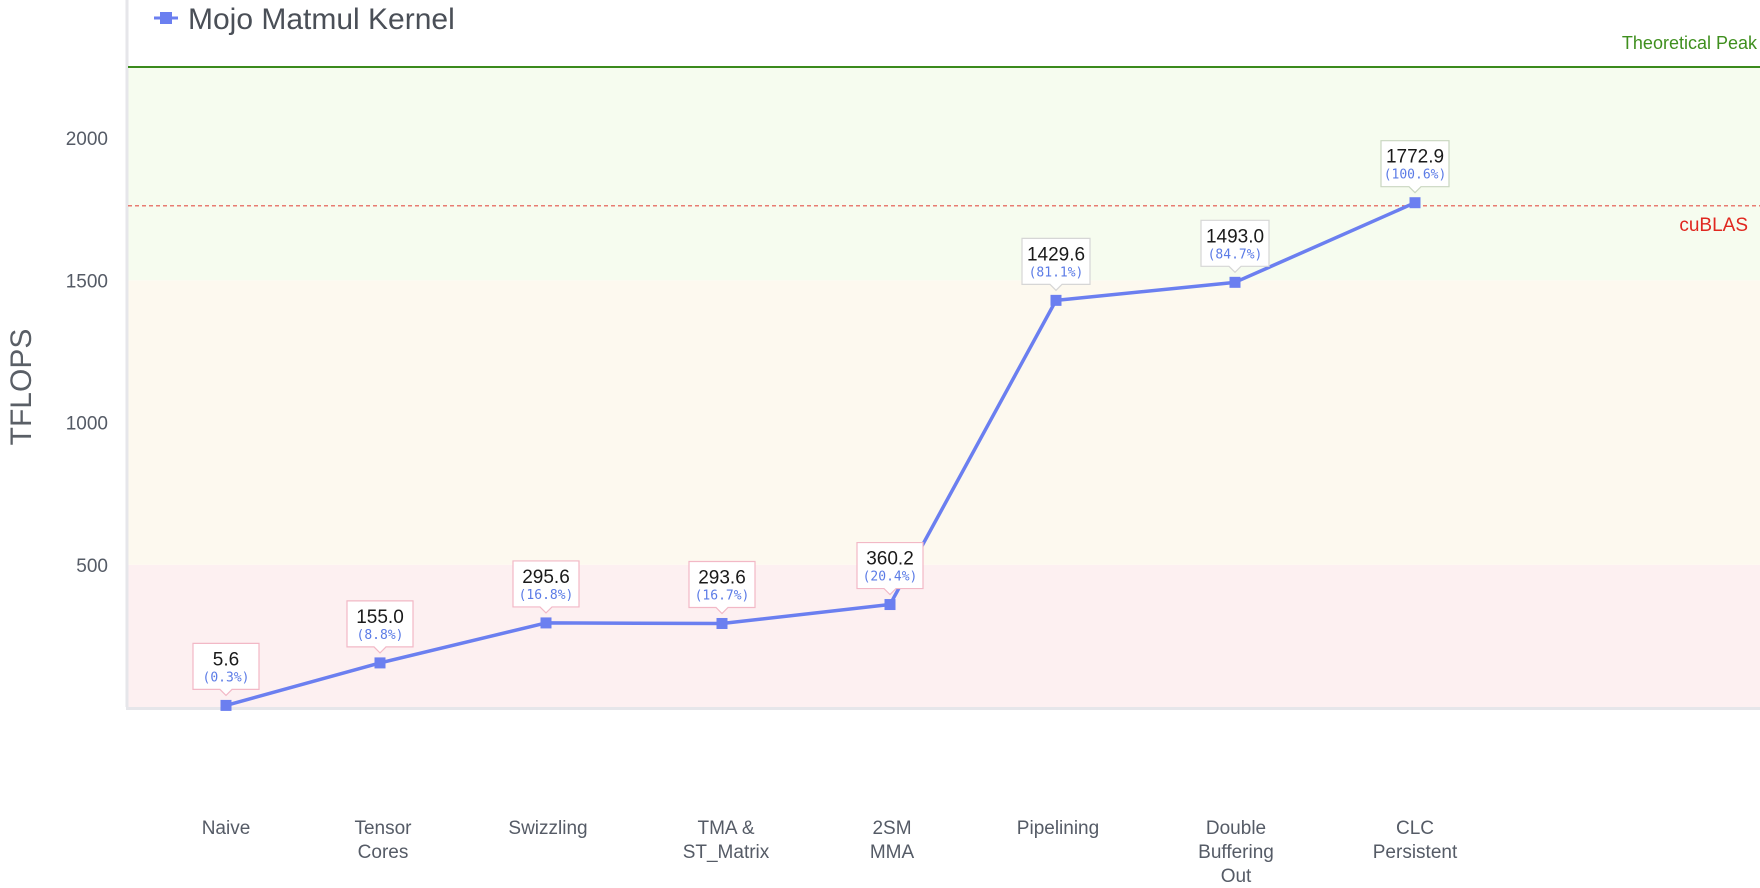 Image resolution: width=1760 pixels, height=888 pixels. Describe the element at coordinates (321, 19) in the screenshot. I see `legend-label: Mojo Matmul Kernel` at that location.